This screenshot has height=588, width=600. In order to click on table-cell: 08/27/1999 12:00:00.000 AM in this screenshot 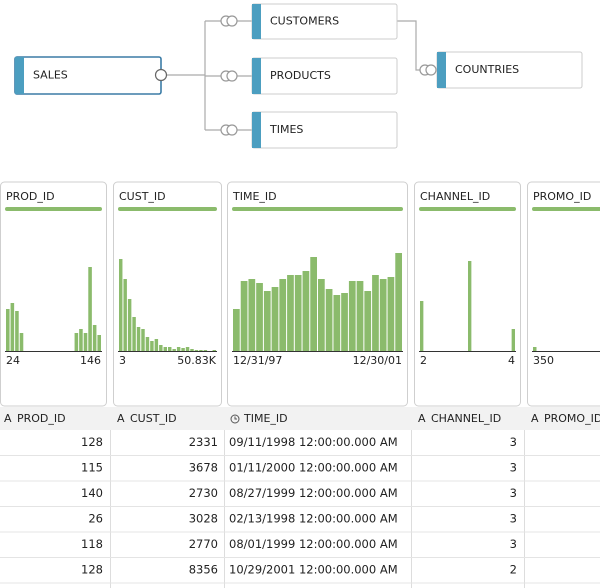, I will do `click(313, 493)`.